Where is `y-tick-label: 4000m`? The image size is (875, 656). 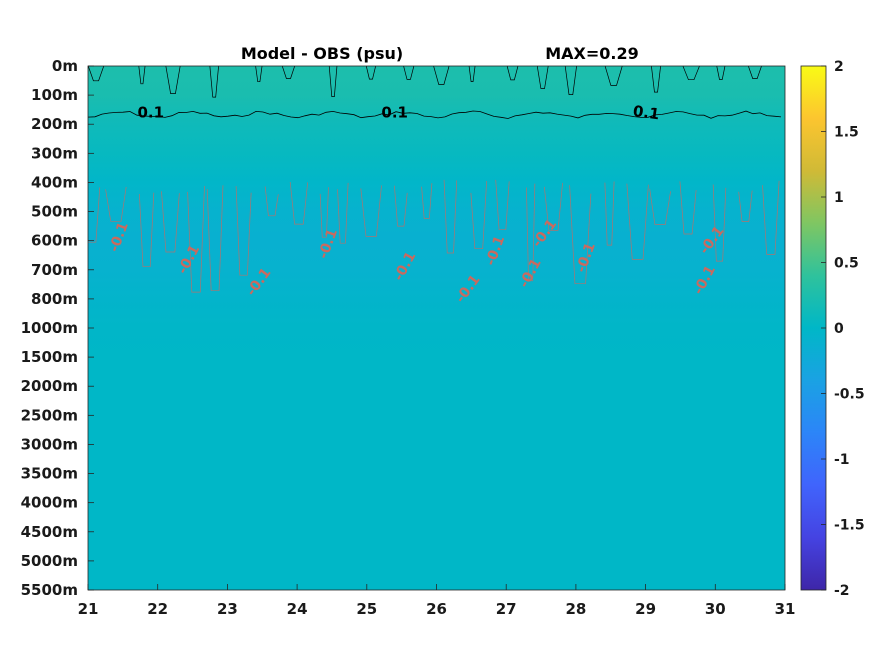
y-tick-label: 4000m is located at coordinates (49, 503).